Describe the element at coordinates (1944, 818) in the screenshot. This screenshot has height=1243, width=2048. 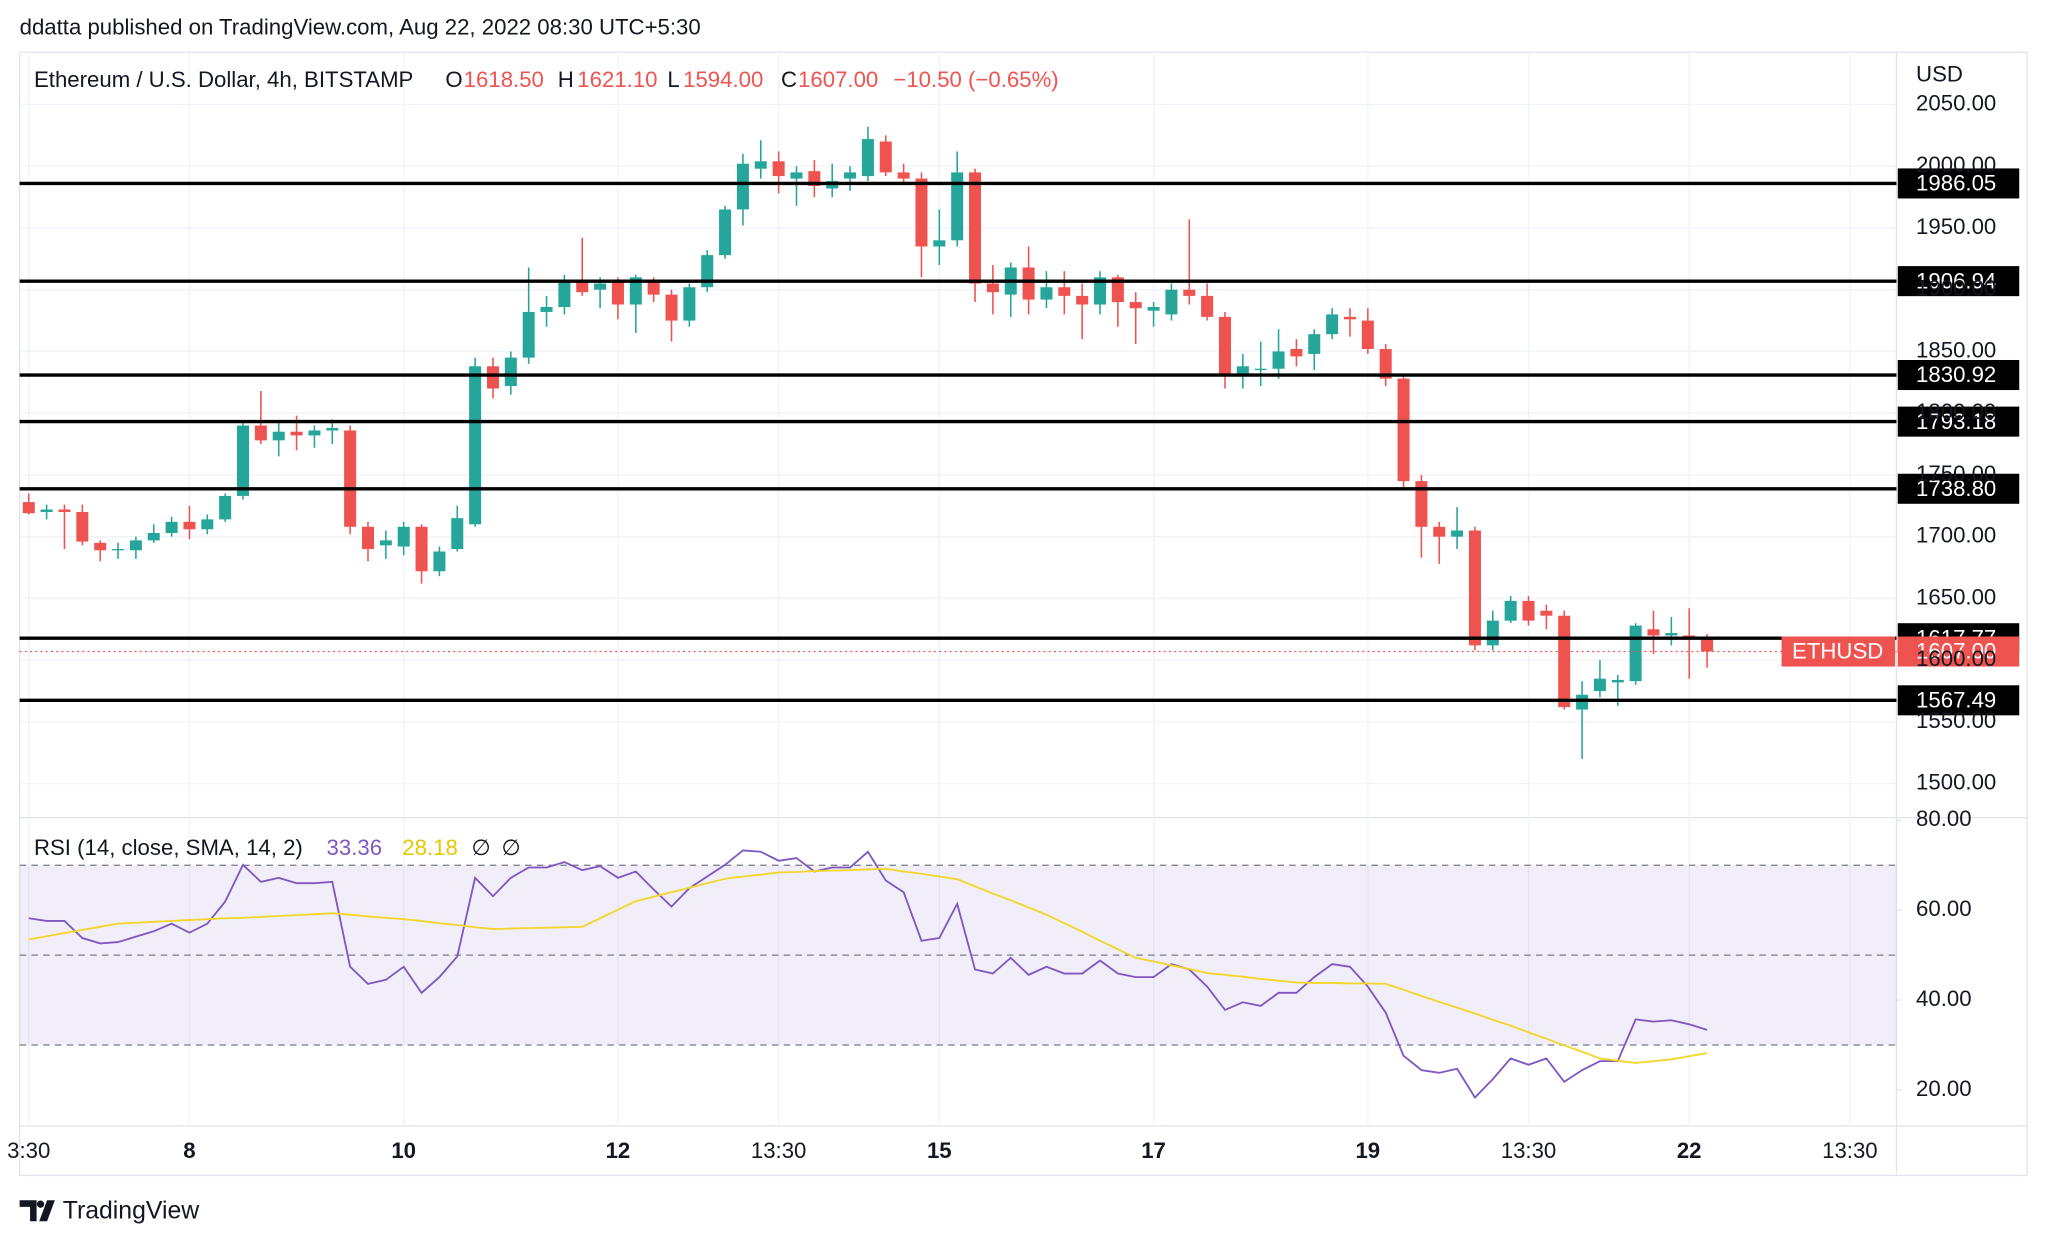
I see `y-tick-label: 80.00` at that location.